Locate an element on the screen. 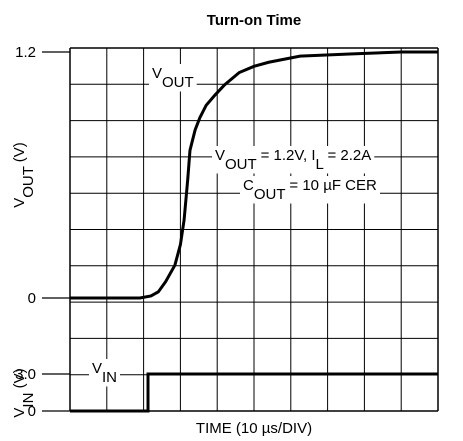 The width and height of the screenshot is (463, 441). text-part: C is located at coordinates (248, 185).